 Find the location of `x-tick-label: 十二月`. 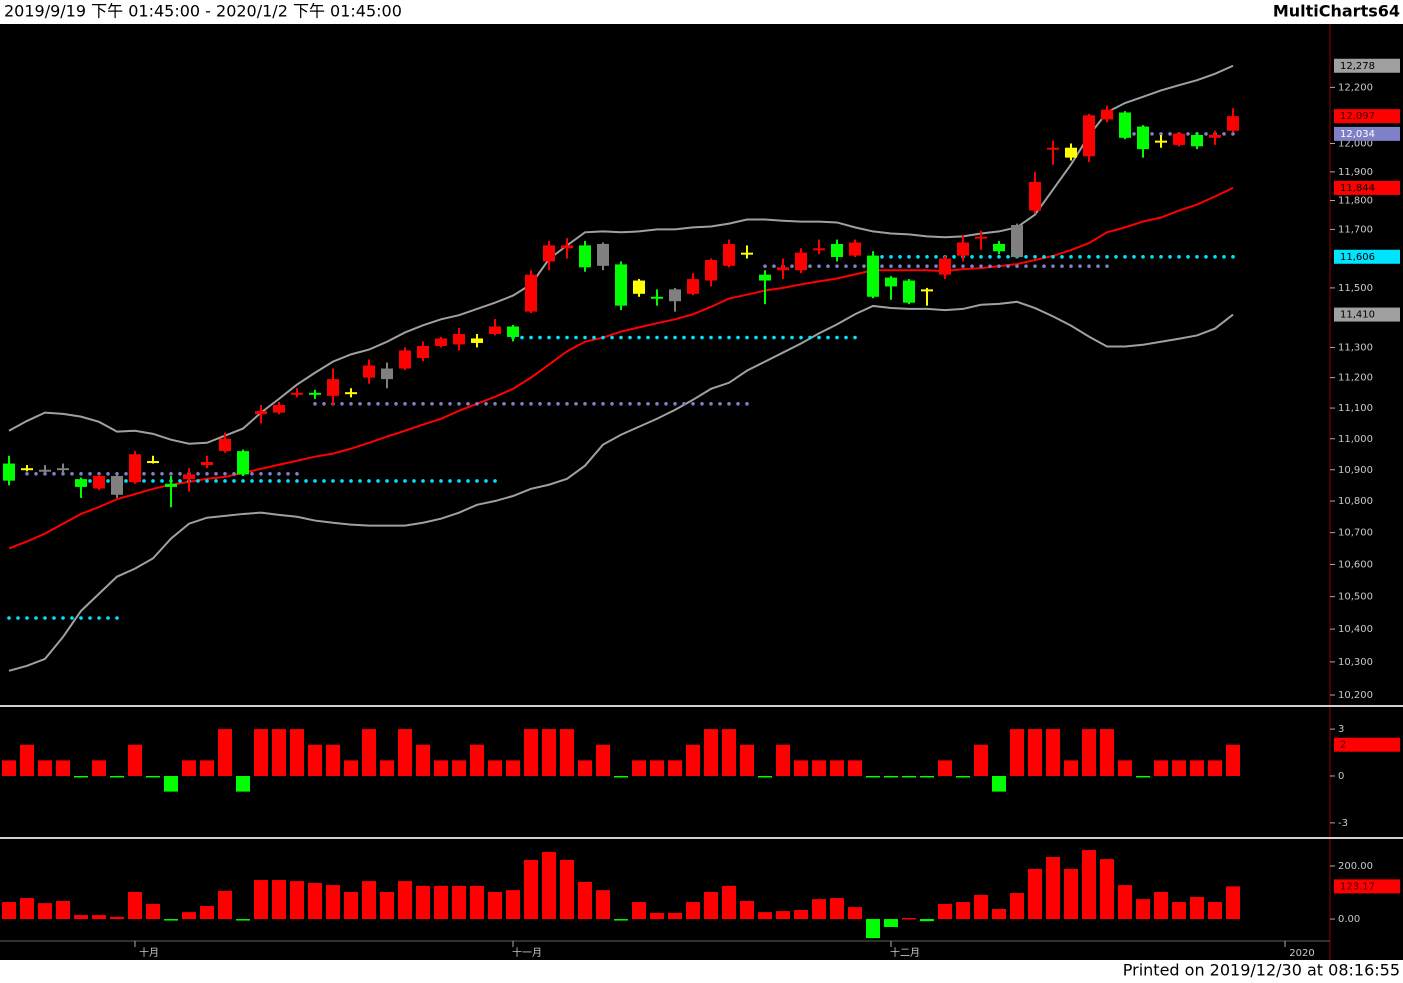

x-tick-label: 十二月 is located at coordinates (905, 952).